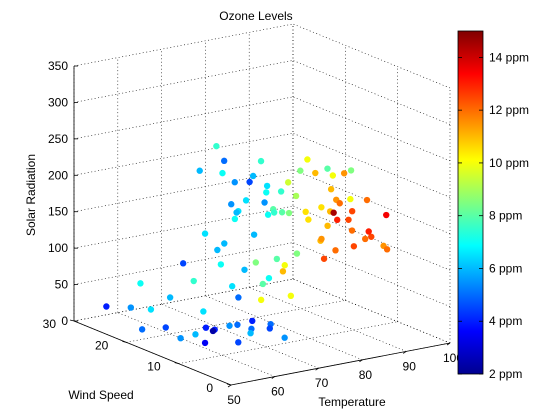 This screenshot has height=420, width=560. What do you see at coordinates (31, 195) in the screenshot?
I see `z-axis-label: Solar Radiation` at bounding box center [31, 195].